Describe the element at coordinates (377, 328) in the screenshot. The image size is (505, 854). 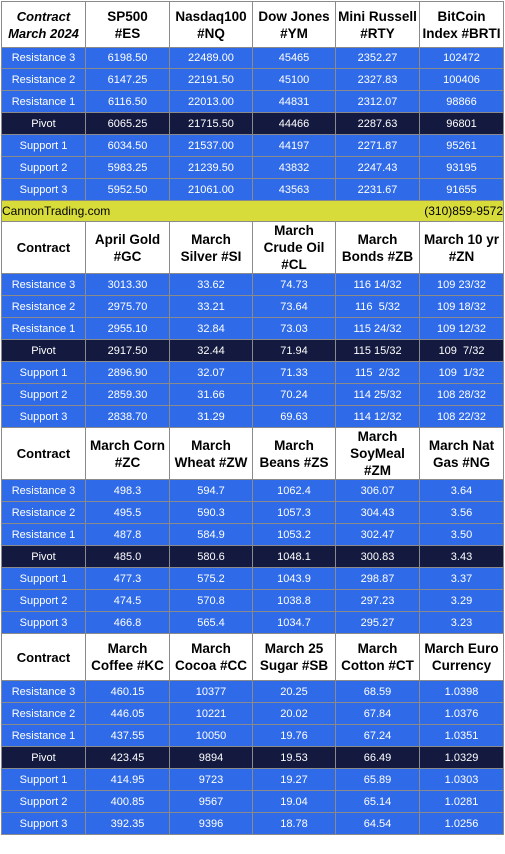
I see `value-cell: 115 24/32` at that location.